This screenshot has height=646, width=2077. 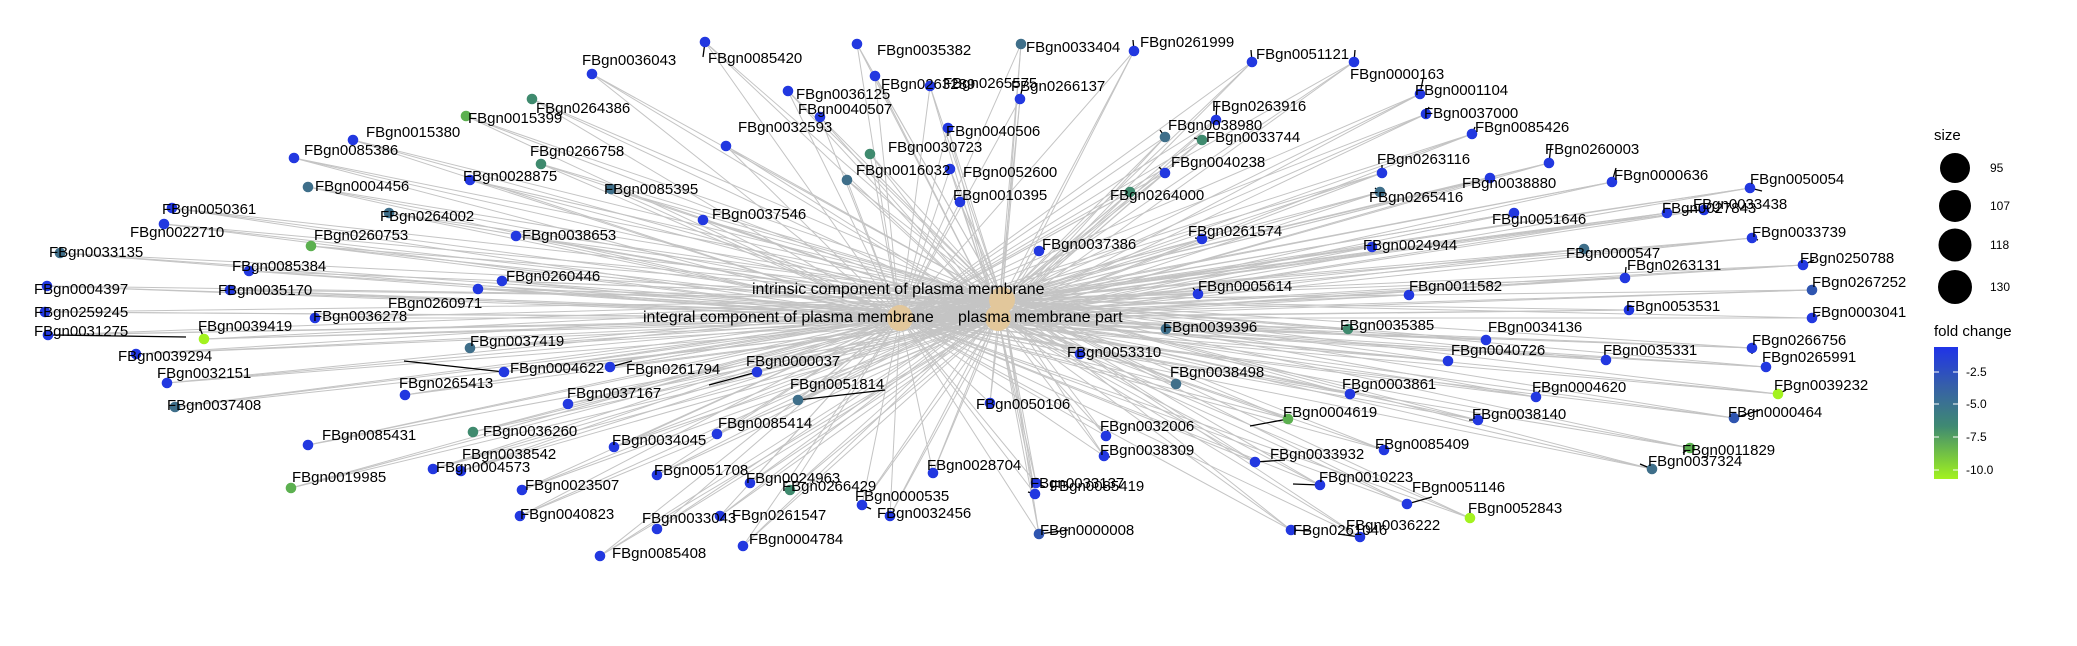 What do you see at coordinates (1522, 127) in the screenshot?
I see `gene-label: FBgn0085426` at bounding box center [1522, 127].